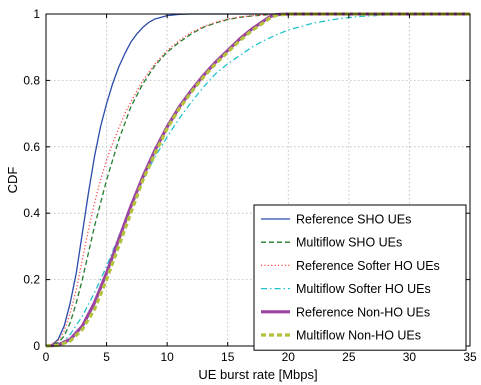  I want to click on y-tick-label: 0.4, so click(31, 213).